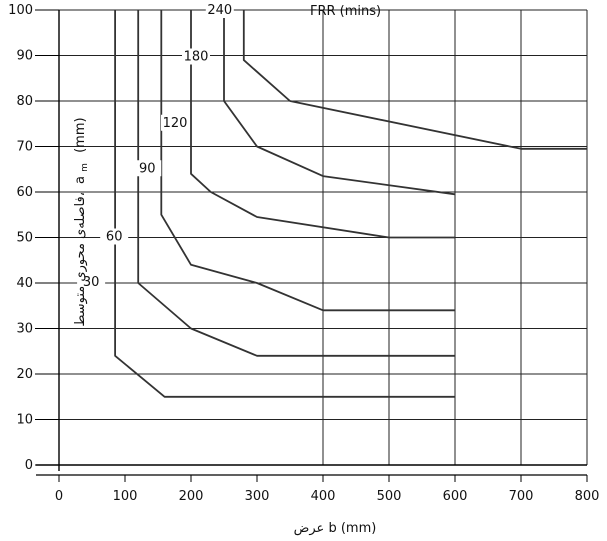  What do you see at coordinates (389, 496) in the screenshot?
I see `x-tick-label: 500` at bounding box center [389, 496].